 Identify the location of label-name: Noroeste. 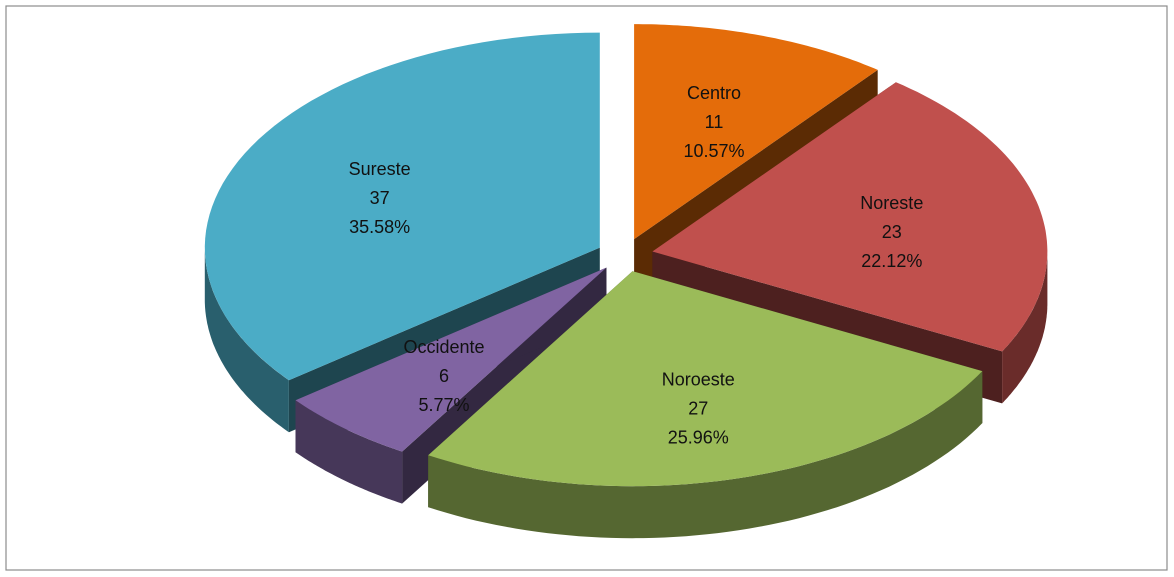
(698, 379).